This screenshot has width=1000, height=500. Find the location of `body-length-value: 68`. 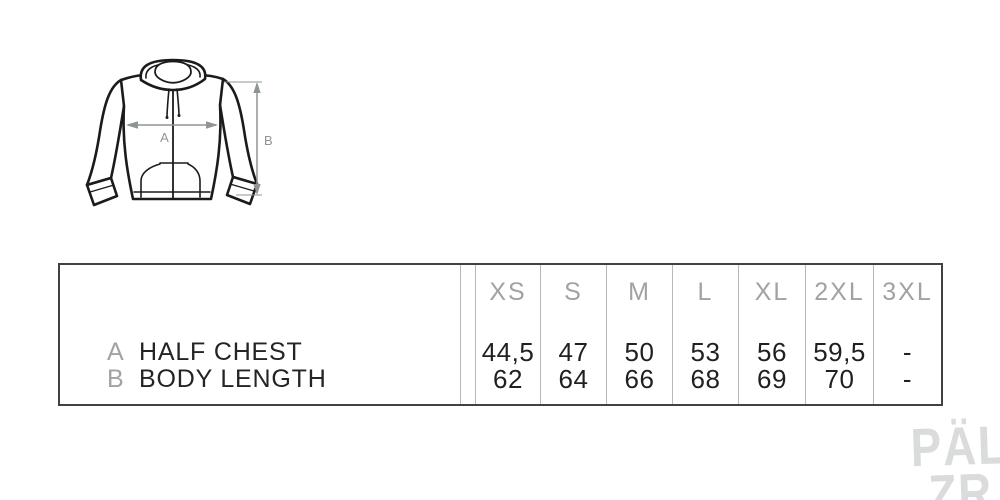

body-length-value: 68 is located at coordinates (705, 379).